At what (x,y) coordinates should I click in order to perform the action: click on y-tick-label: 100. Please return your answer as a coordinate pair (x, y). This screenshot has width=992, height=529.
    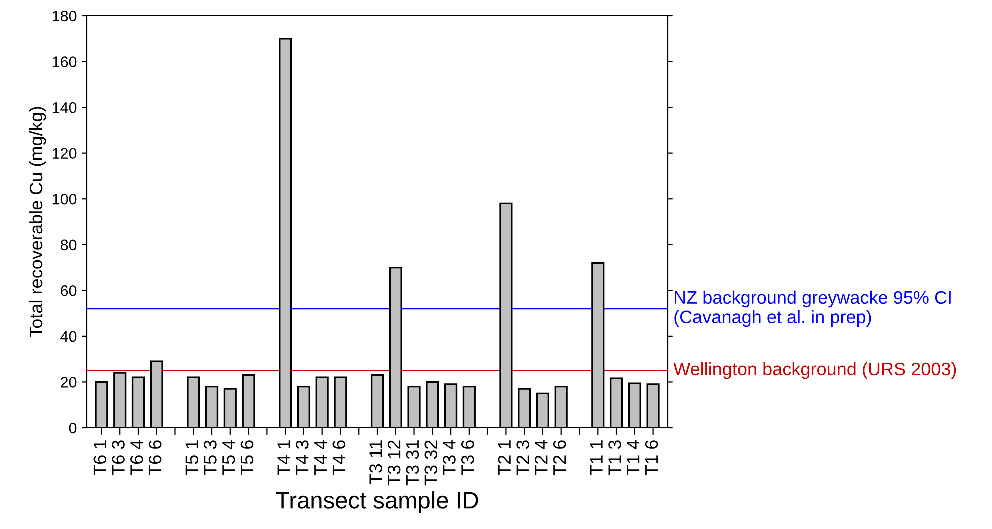
    Looking at the image, I should click on (64, 199).